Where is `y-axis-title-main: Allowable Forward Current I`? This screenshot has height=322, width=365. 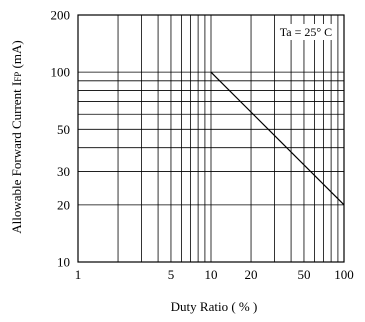 y-axis-title-main: Allowable Forward Current I is located at coordinates (16, 158).